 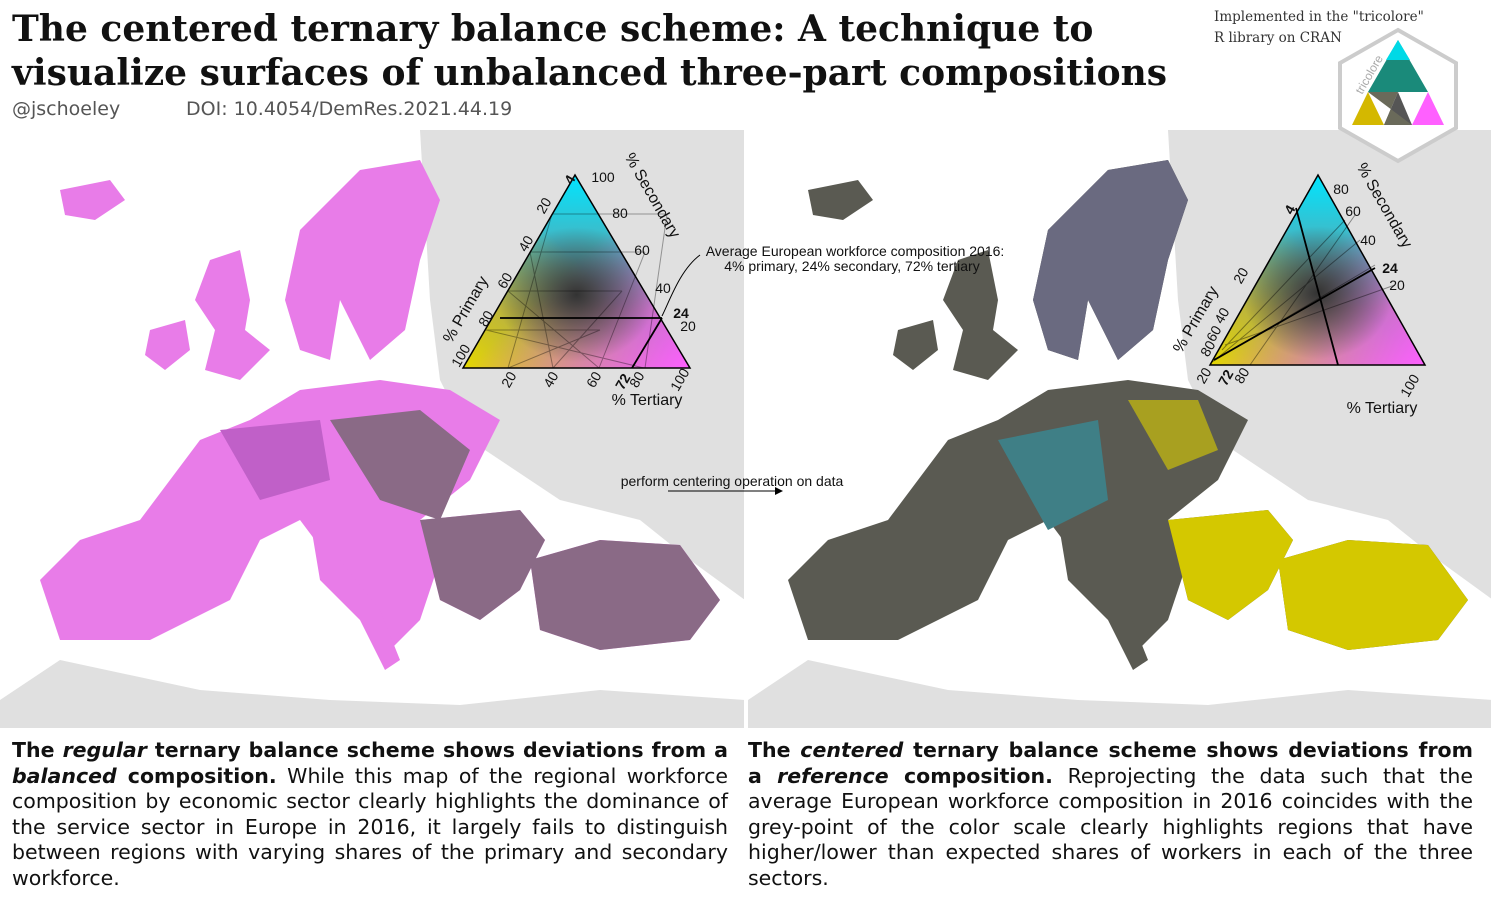 I want to click on note: R library on CRAN, so click(x=1278, y=38).